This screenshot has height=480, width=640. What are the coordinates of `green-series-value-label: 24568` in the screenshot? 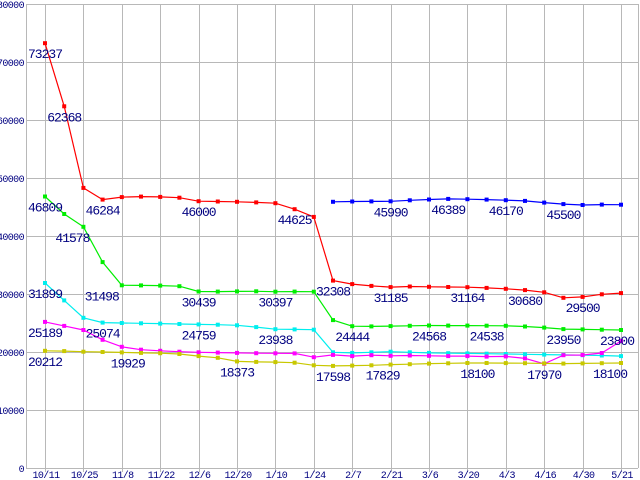 It's located at (429, 337).